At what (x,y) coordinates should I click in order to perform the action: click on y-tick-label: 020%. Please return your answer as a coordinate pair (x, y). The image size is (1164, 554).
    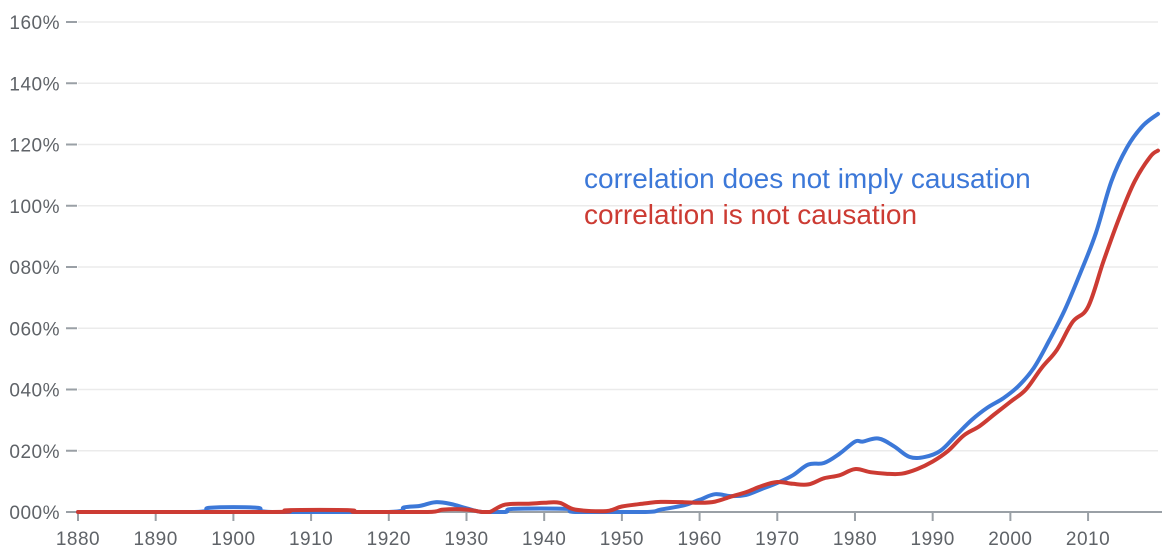
    Looking at the image, I should click on (34, 452).